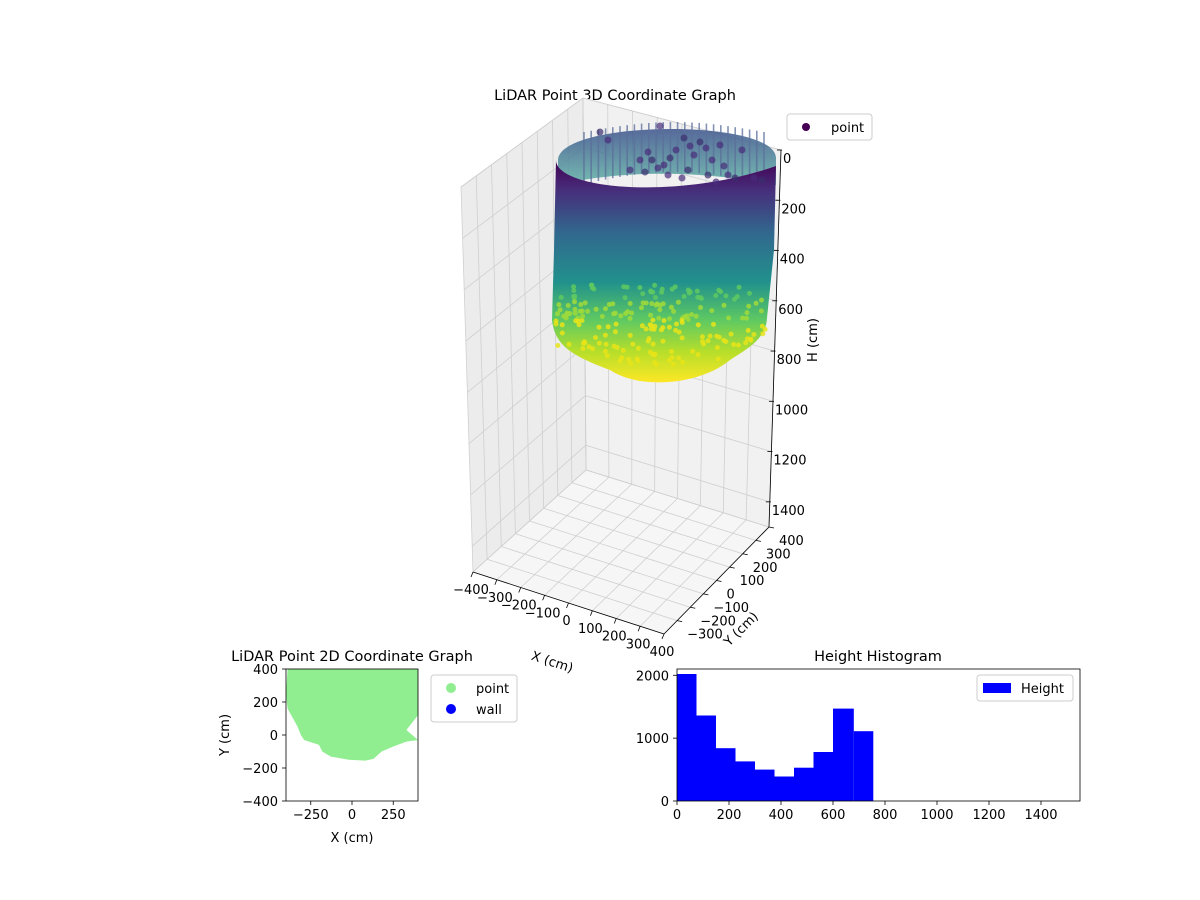 The width and height of the screenshot is (1200, 900). I want to click on y-tick-label-3d-5: 200, so click(765, 568).